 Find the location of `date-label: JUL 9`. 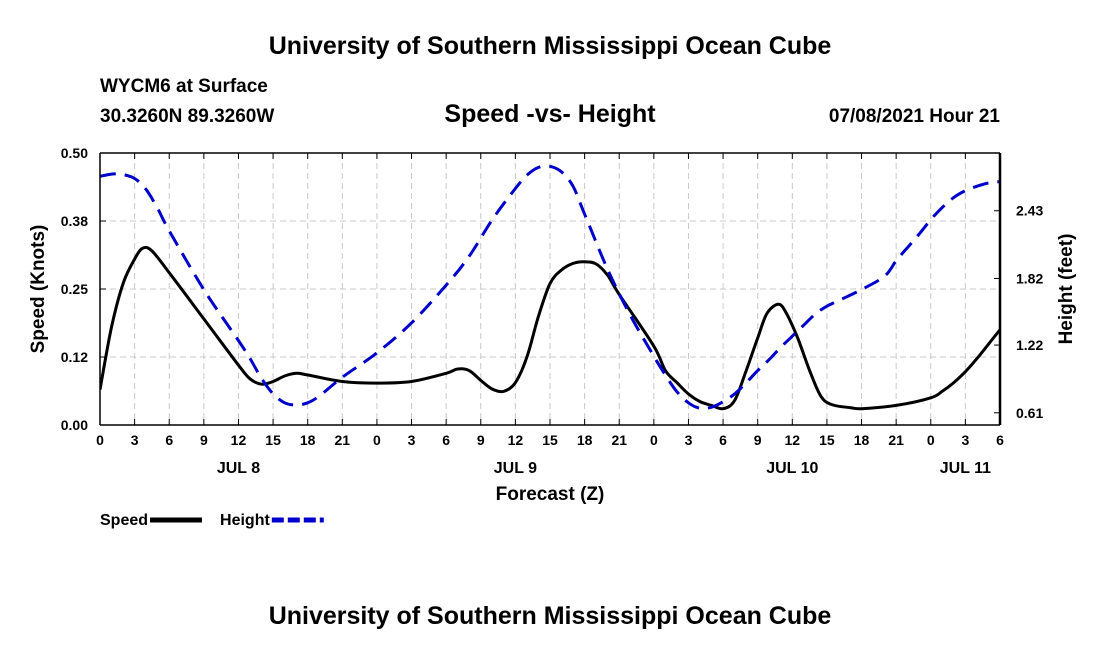

date-label: JUL 9 is located at coordinates (515, 468).